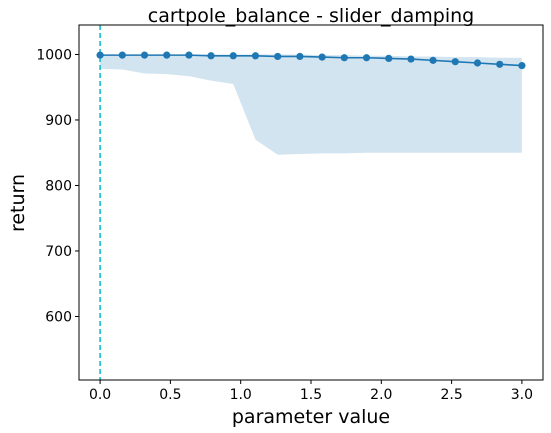 This screenshot has height=433, width=551. Describe the element at coordinates (170, 395) in the screenshot. I see `x-tick-label: 0.5` at that location.